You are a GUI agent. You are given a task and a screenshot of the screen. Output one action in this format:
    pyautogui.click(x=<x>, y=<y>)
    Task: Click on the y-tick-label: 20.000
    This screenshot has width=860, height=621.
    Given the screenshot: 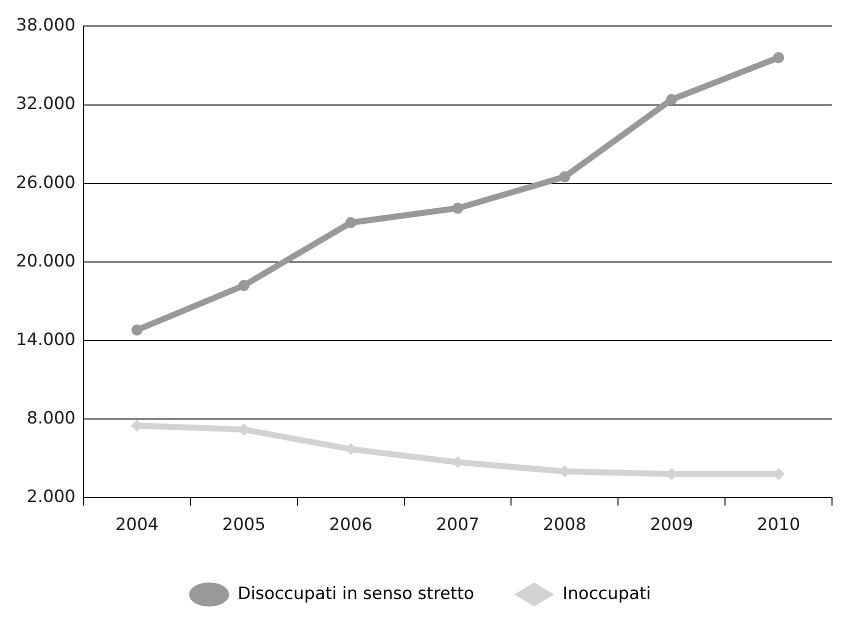 What is the action you would take?
    pyautogui.click(x=46, y=261)
    